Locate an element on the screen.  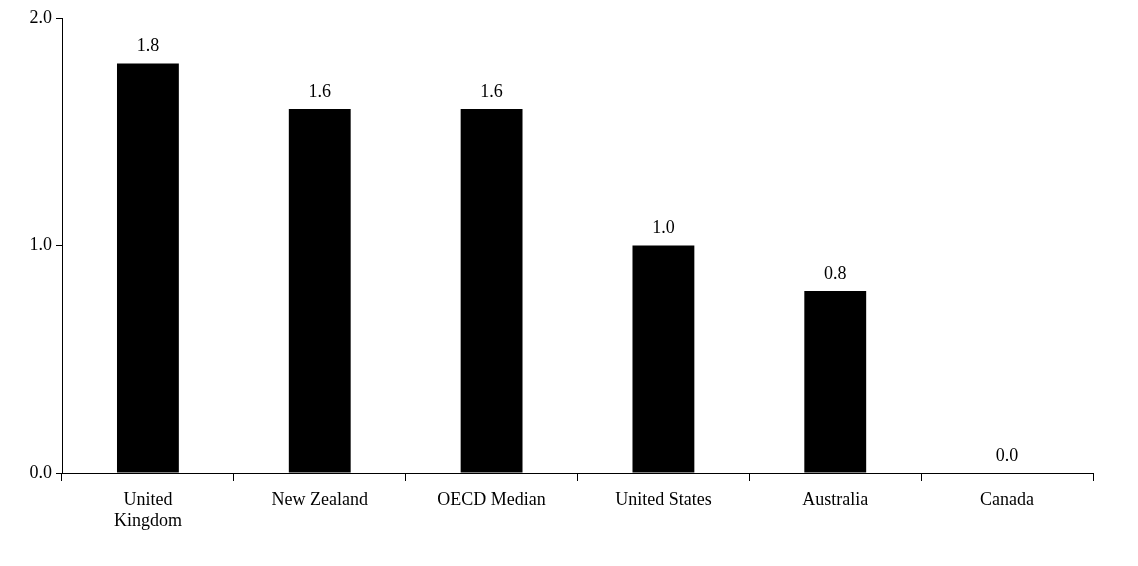
x-tick-label: Australia is located at coordinates (835, 498).